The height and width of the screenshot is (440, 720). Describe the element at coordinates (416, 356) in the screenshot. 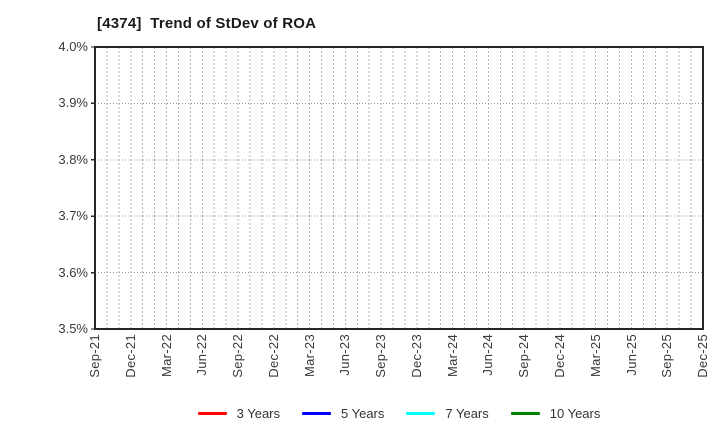

I see `x-tick-label: Dec-23` at that location.